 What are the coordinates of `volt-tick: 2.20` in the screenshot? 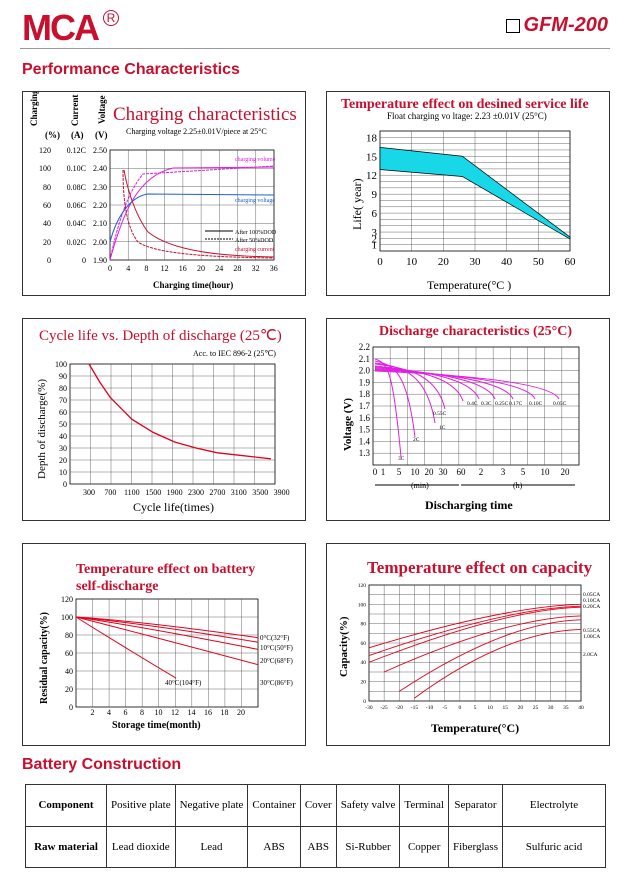 It's located at (100, 205).